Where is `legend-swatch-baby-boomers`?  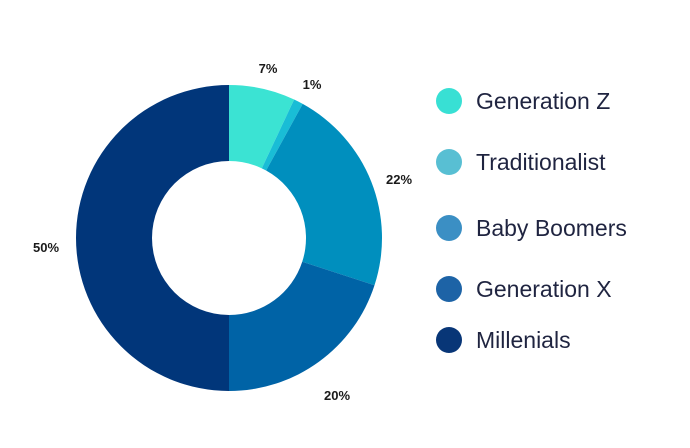 legend-swatch-baby-boomers is located at coordinates (449, 228).